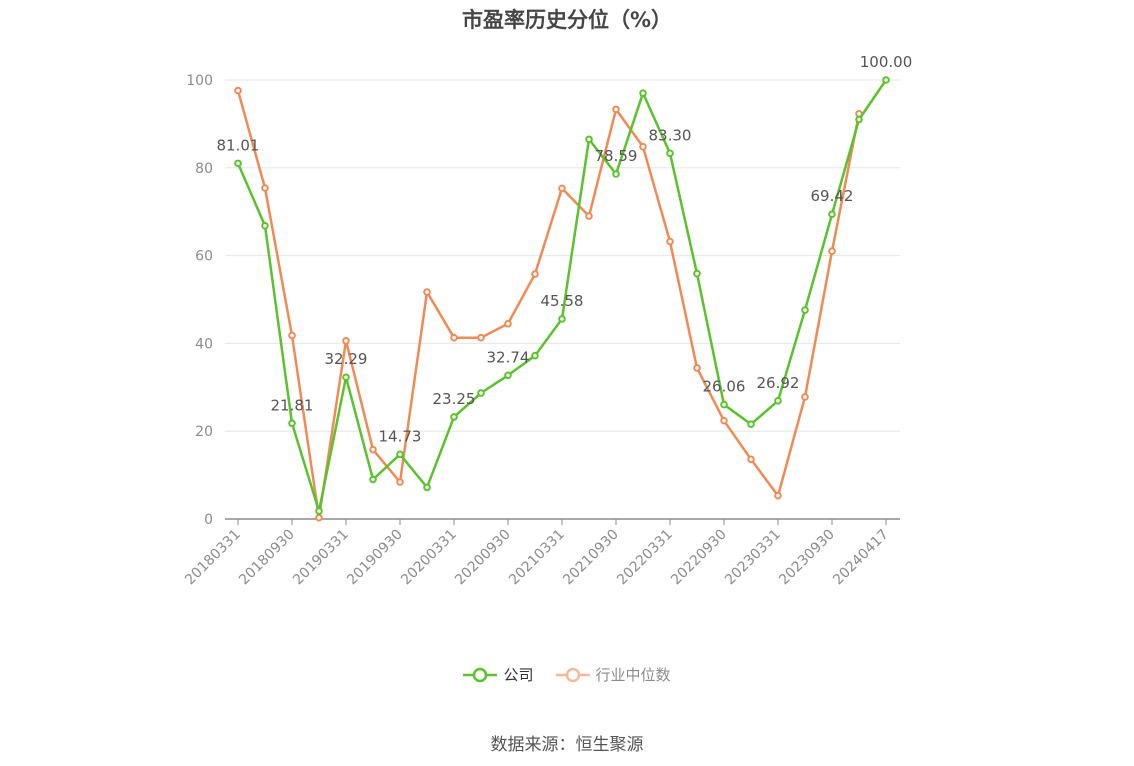 Image resolution: width=1134 pixels, height=766 pixels. Describe the element at coordinates (753, 558) in the screenshot. I see `x-tick-label: 20230331` at that location.